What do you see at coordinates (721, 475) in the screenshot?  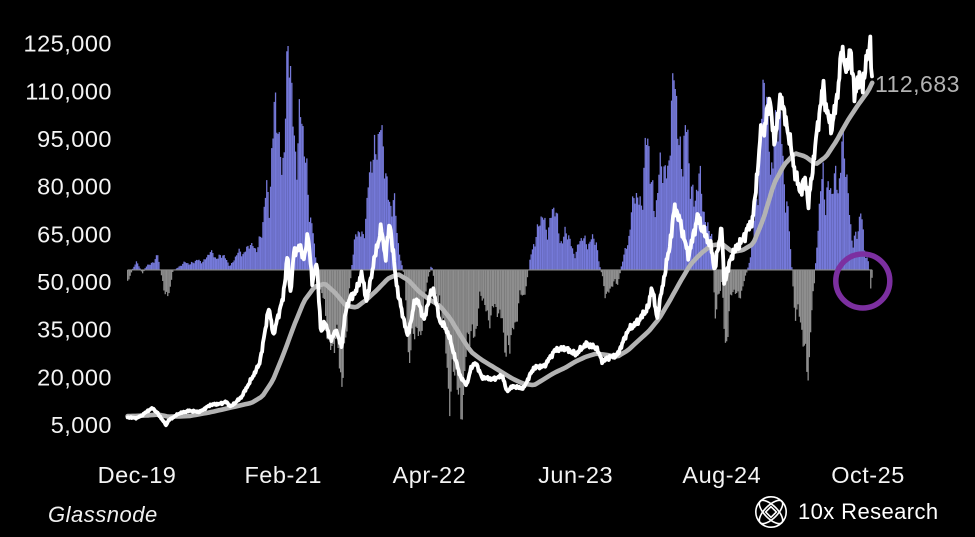 I see `x-axis-tick-label: Aug-24` at bounding box center [721, 475].